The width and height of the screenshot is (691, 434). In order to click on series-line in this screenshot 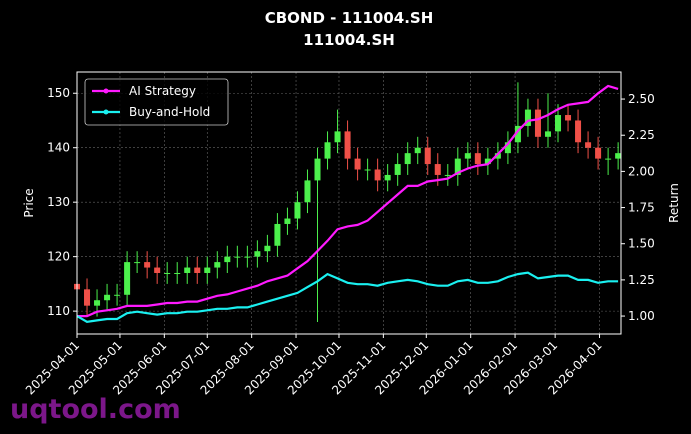, I will do `click(347, 297)`.